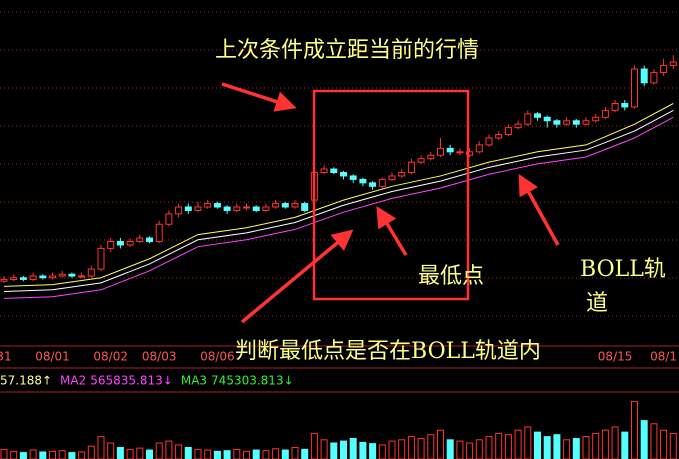 Image resolution: width=679 pixels, height=459 pixels. What do you see at coordinates (52, 357) in the screenshot?
I see `x-tick-label: 08/01` at bounding box center [52, 357].